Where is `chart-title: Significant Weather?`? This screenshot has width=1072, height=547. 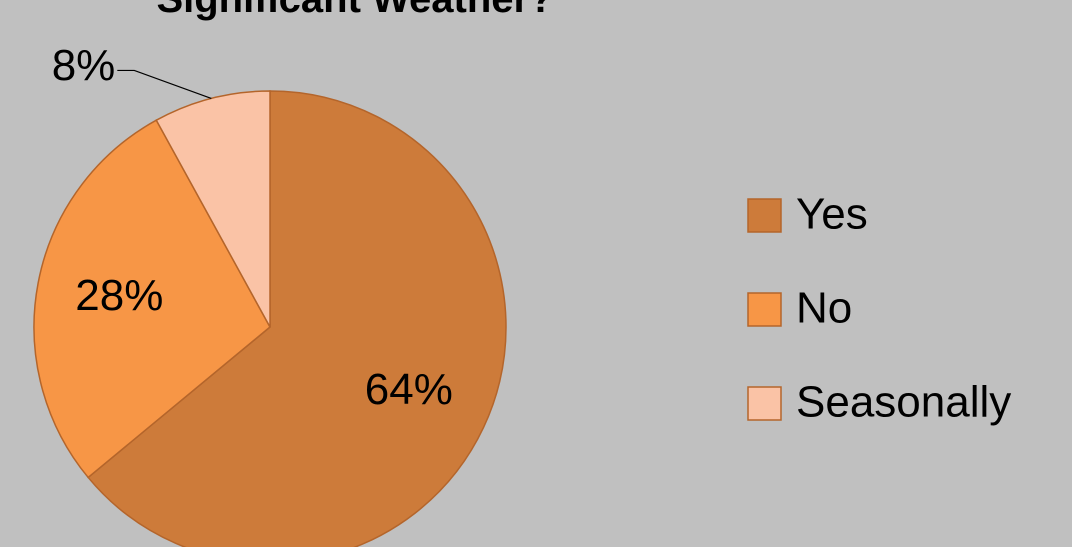 chart-title: Significant Weather? is located at coordinates (354, 10).